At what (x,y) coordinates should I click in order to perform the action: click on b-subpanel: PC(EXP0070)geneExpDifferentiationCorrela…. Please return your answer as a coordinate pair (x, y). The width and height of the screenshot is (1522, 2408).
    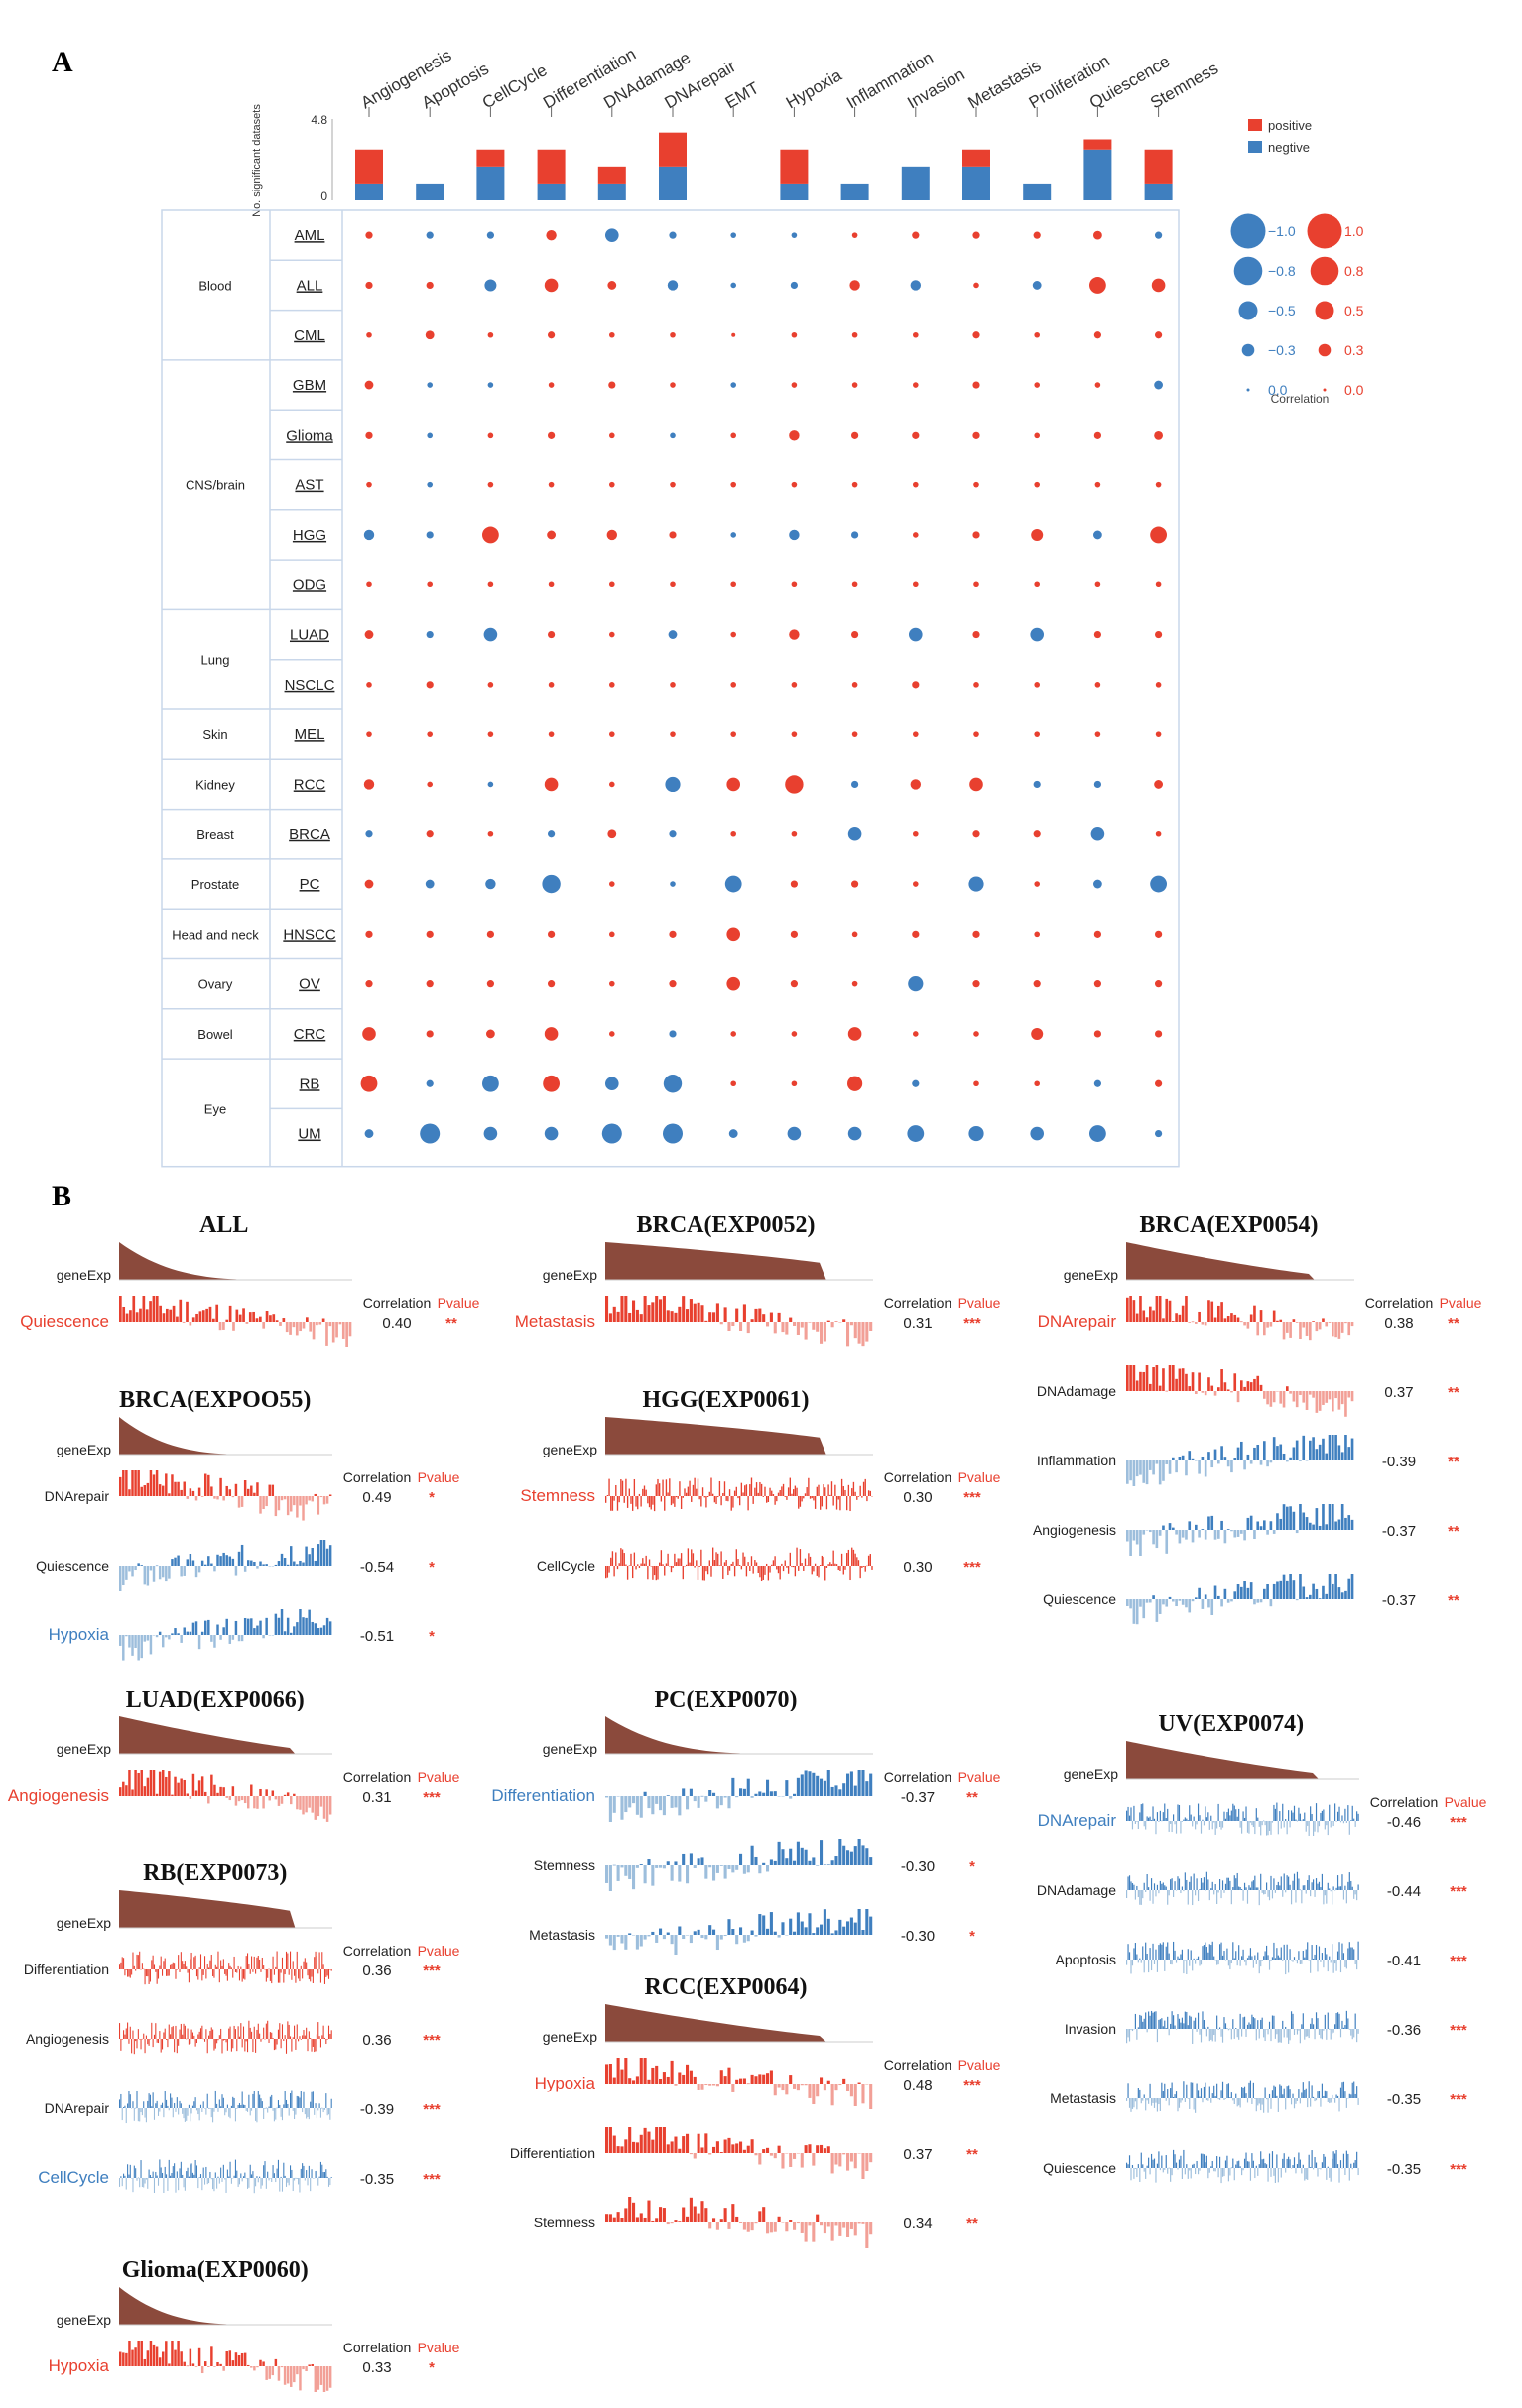
    Looking at the image, I should click on (746, 1821).